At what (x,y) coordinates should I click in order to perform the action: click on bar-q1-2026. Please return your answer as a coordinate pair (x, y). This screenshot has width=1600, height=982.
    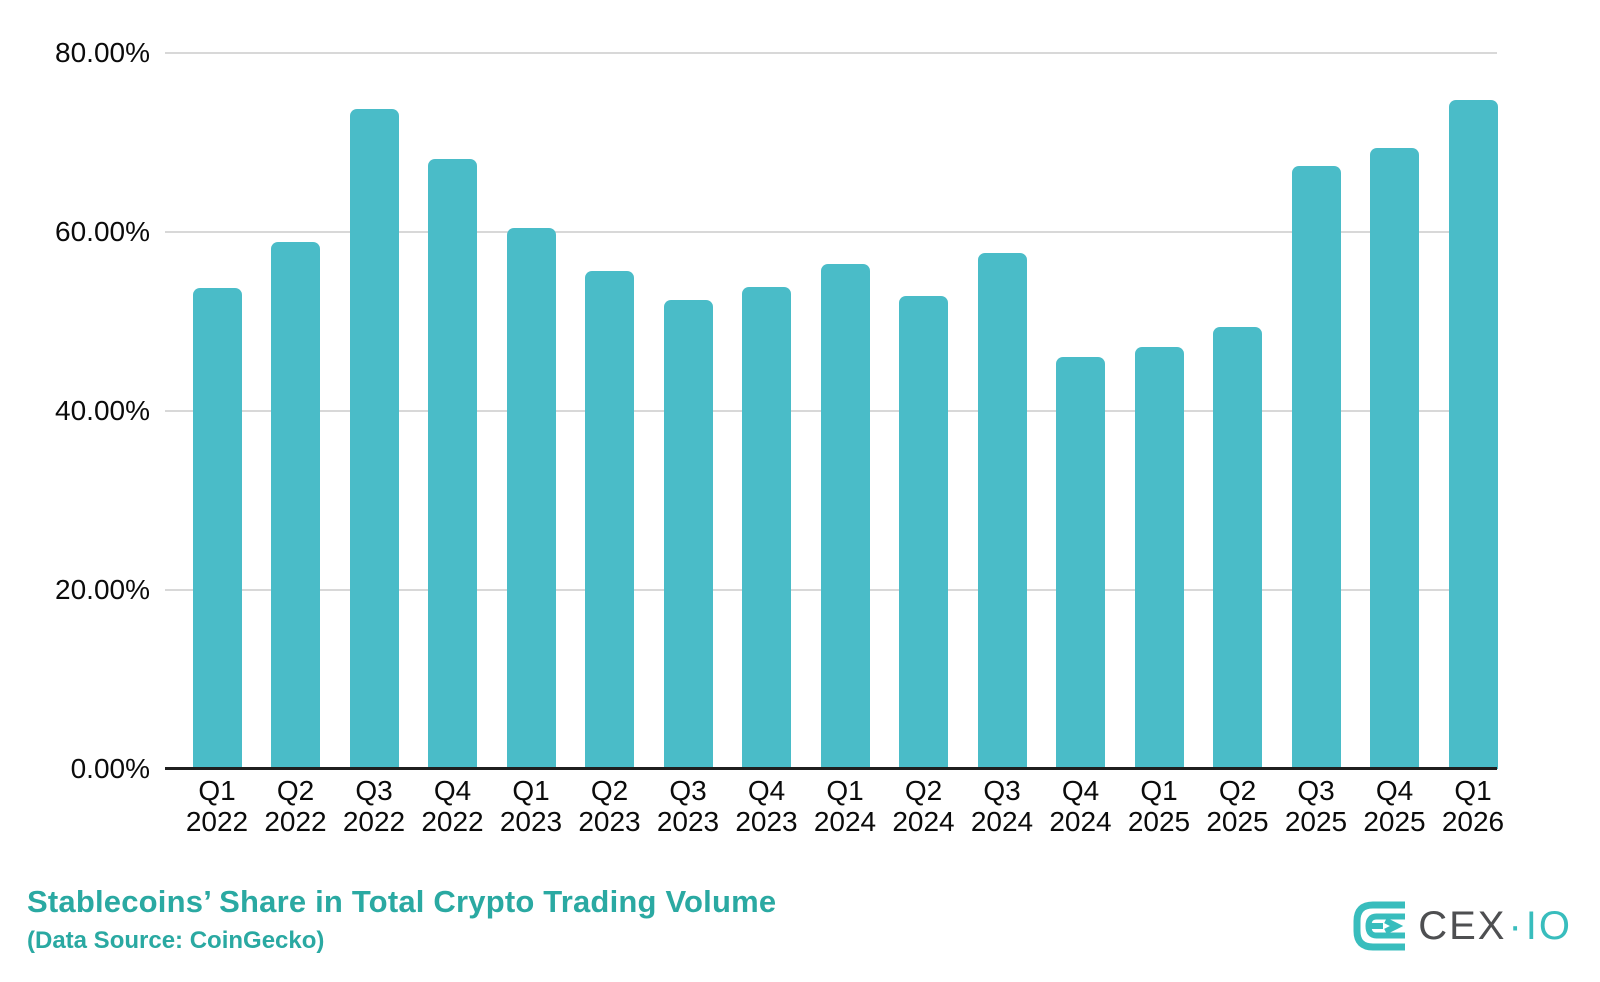
    Looking at the image, I should click on (1473, 434).